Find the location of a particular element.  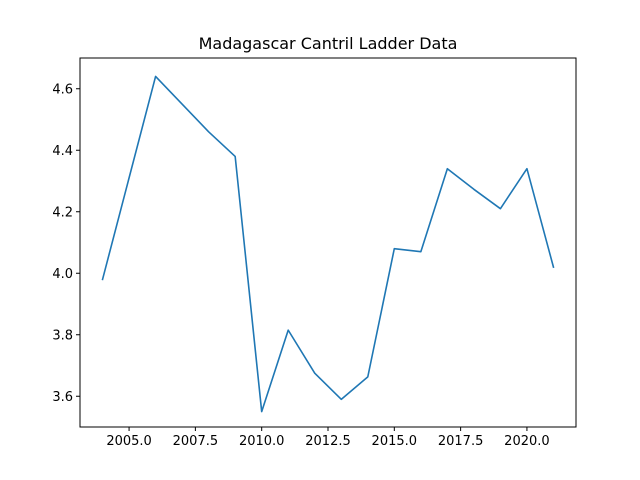

x-tick-label: 2015.0 is located at coordinates (395, 441).